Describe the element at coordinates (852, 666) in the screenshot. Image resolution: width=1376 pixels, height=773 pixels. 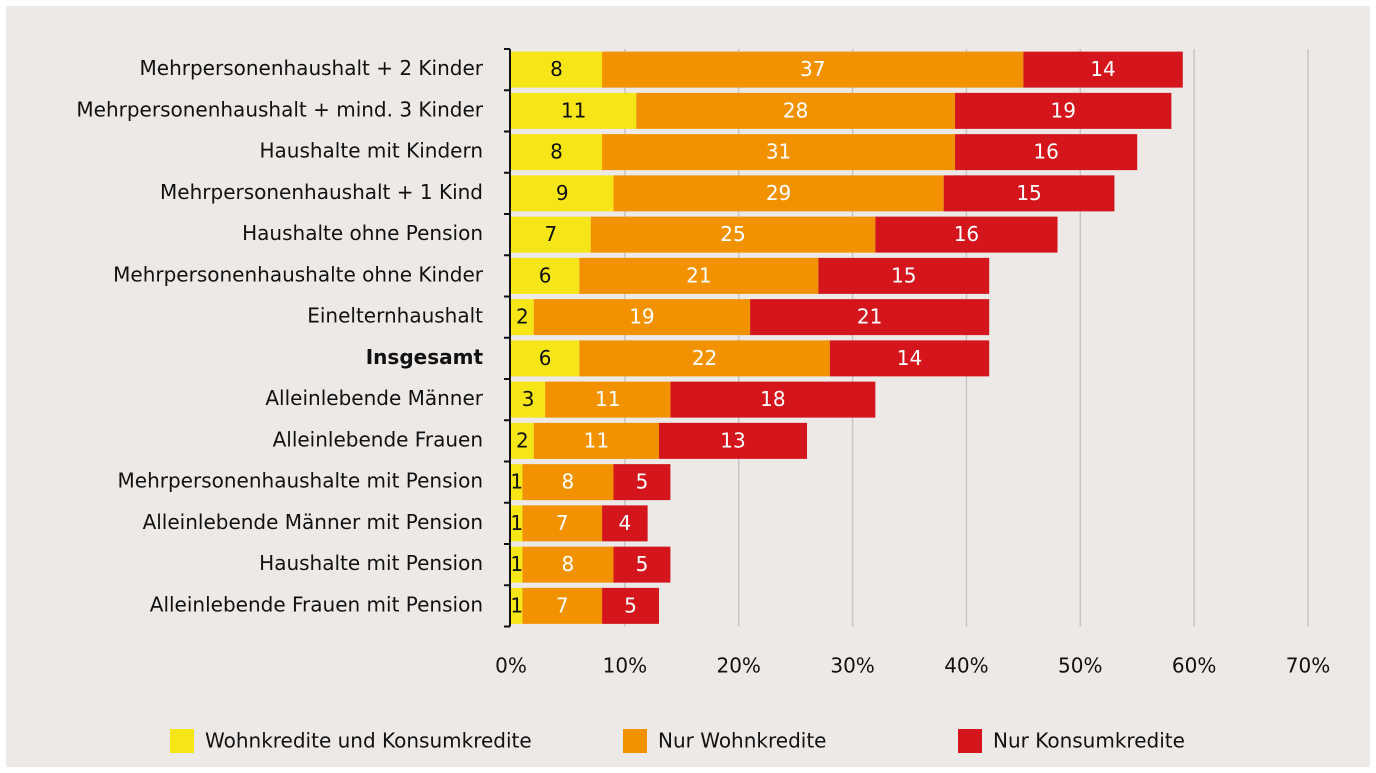
I see `x-tick-label: 30%` at that location.